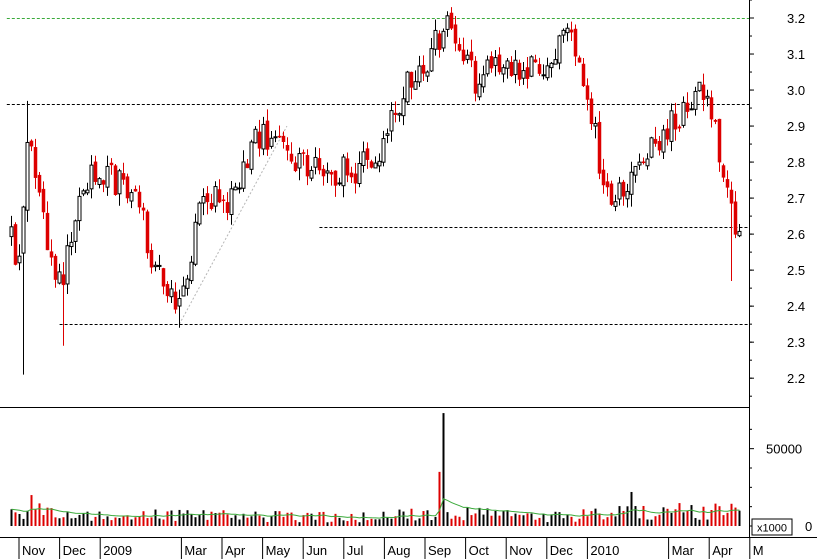  What do you see at coordinates (479, 550) in the screenshot?
I see `time-tick-label: Oct` at bounding box center [479, 550].